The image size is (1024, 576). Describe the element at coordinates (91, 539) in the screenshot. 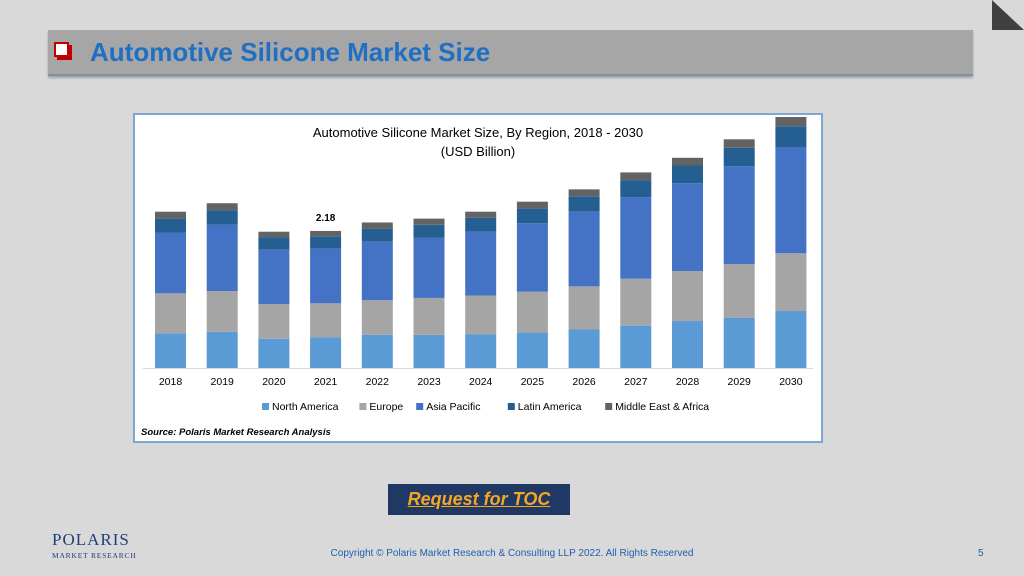

I see `logo-main-text: POLARIS` at that location.